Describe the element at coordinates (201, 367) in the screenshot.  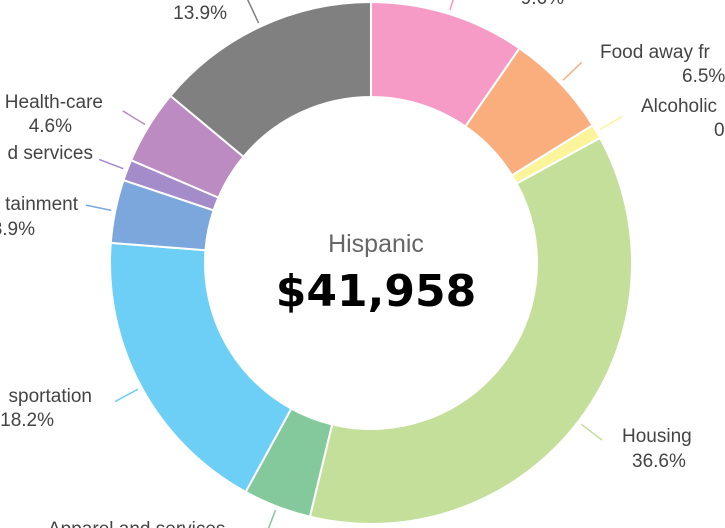
I see `donut-slice-transportation` at that location.